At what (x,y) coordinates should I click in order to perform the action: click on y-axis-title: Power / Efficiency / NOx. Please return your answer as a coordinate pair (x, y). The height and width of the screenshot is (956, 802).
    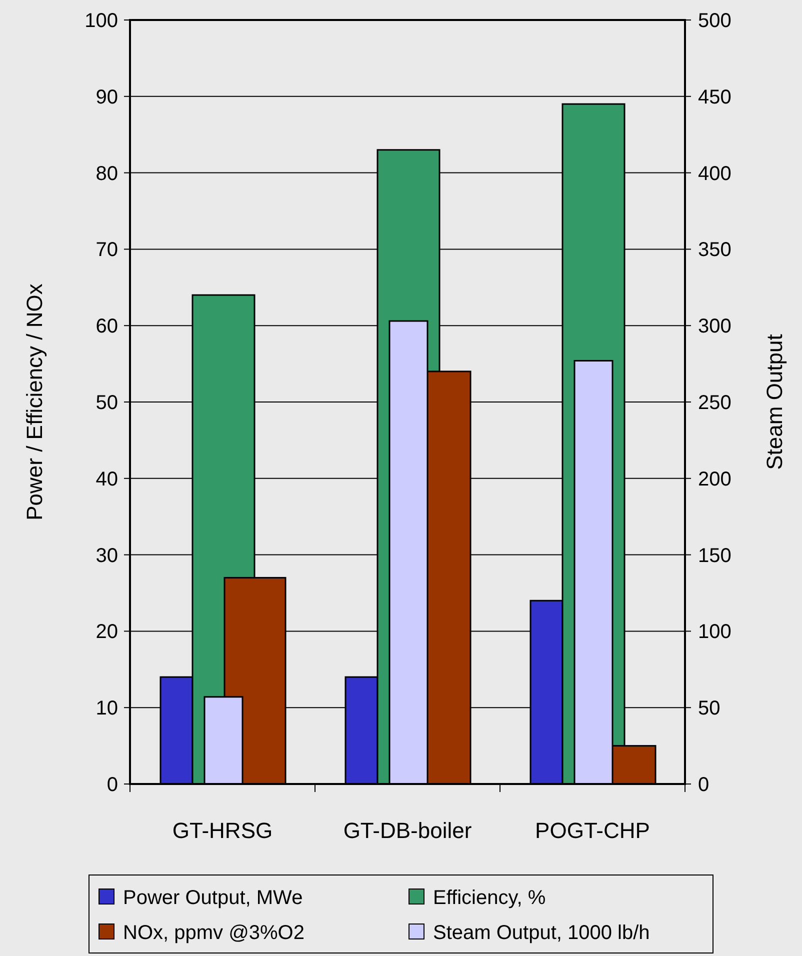
    Looking at the image, I should click on (34, 402).